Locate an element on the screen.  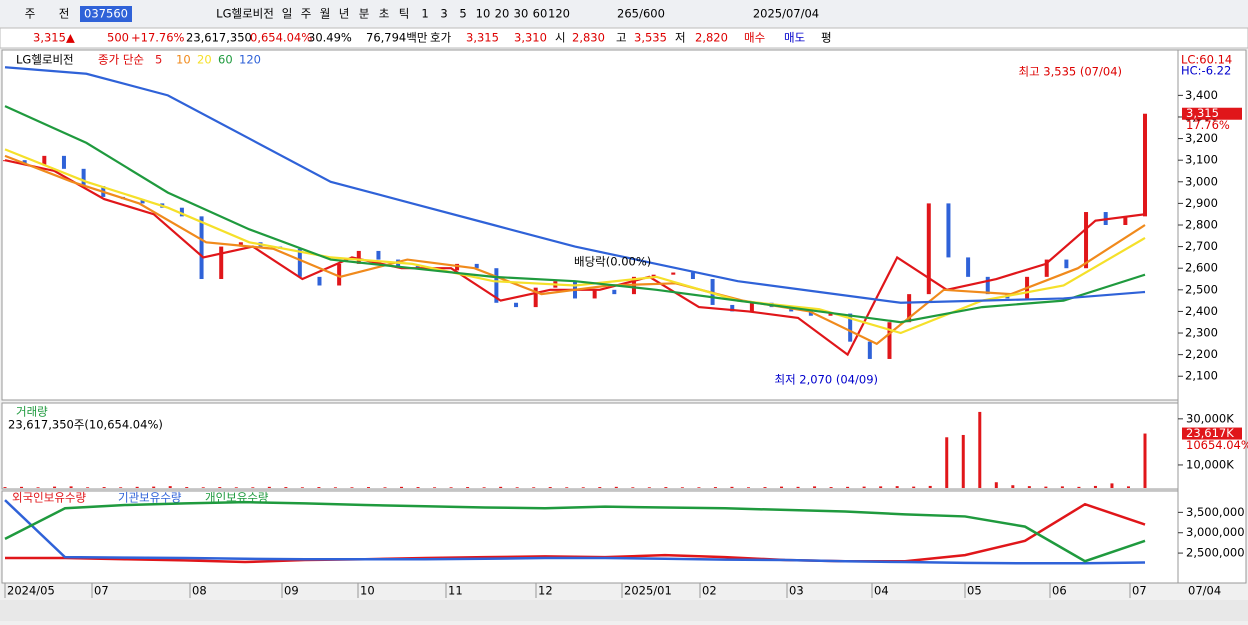
toolbar-item: 전 is located at coordinates (64, 14).